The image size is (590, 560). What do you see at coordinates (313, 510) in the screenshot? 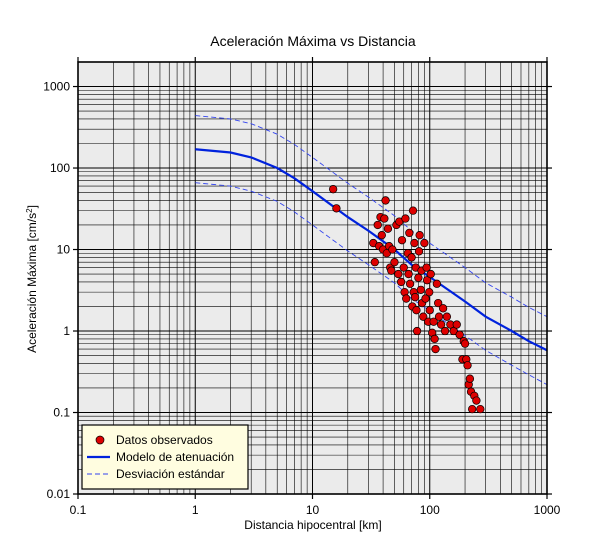
I see `x-tick-label: 10` at bounding box center [313, 510].